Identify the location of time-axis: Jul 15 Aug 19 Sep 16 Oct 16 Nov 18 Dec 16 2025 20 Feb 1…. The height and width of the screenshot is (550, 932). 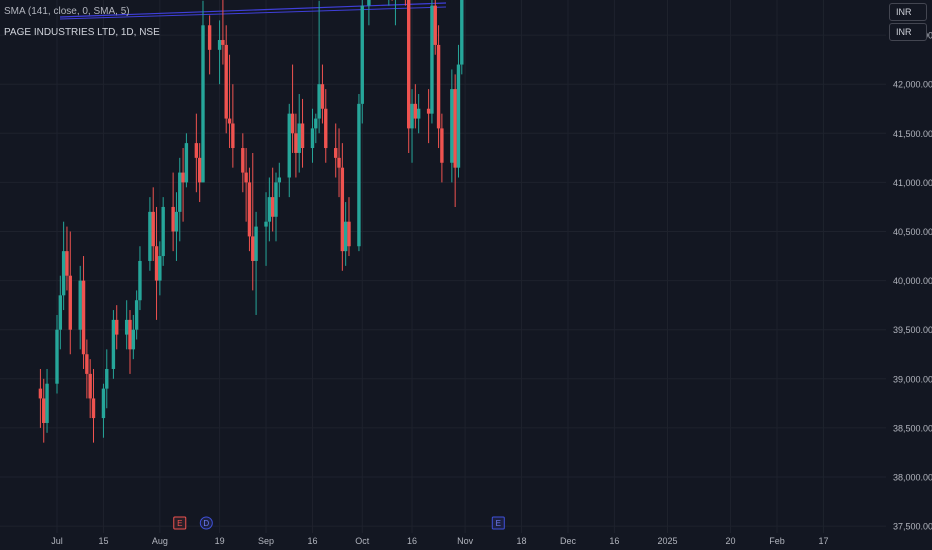
(439, 541).